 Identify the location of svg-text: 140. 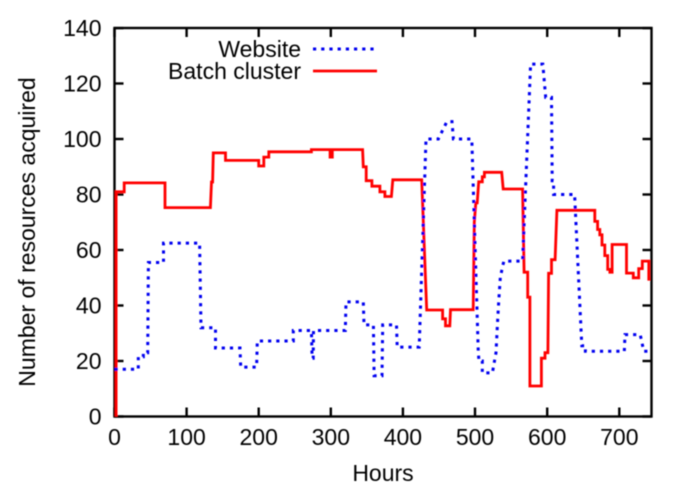
(82, 28).